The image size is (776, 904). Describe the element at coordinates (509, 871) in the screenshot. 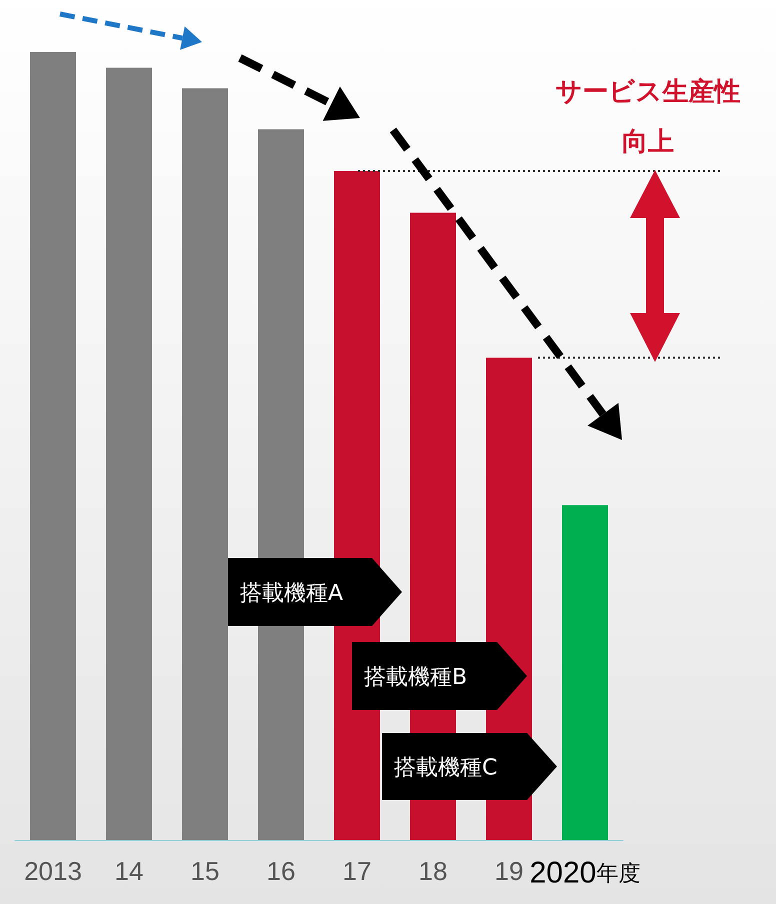

I see `x-tick-label: 19` at that location.